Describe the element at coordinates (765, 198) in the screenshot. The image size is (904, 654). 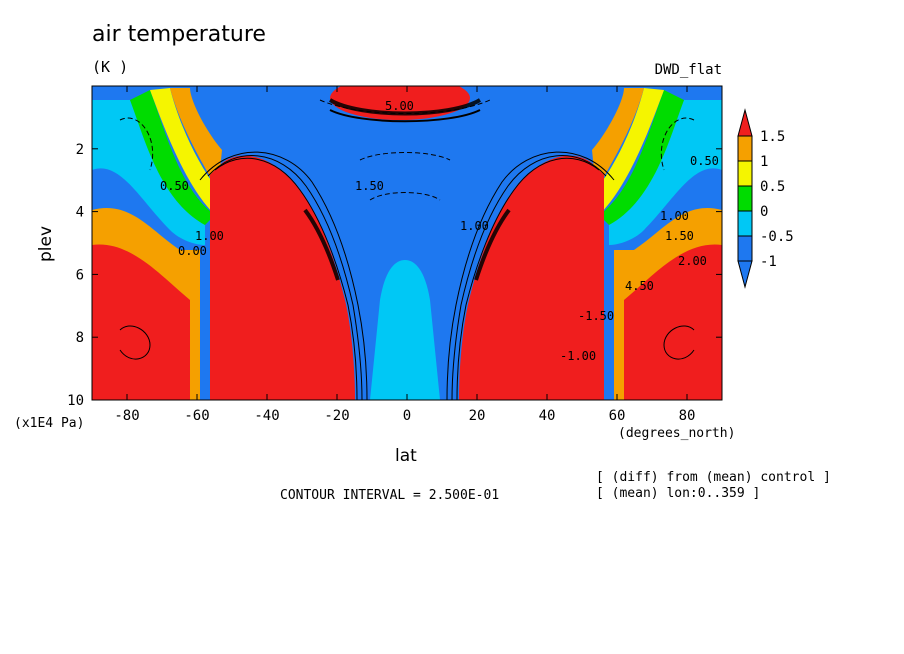
I see `colorbar: 1.5 1 0.5 0 -0.5 -1` at that location.